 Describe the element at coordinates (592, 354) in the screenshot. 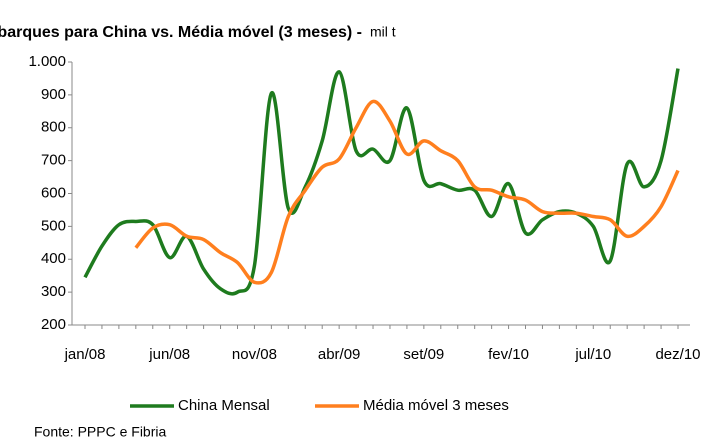

I see `x-tick-label: jul/10` at that location.